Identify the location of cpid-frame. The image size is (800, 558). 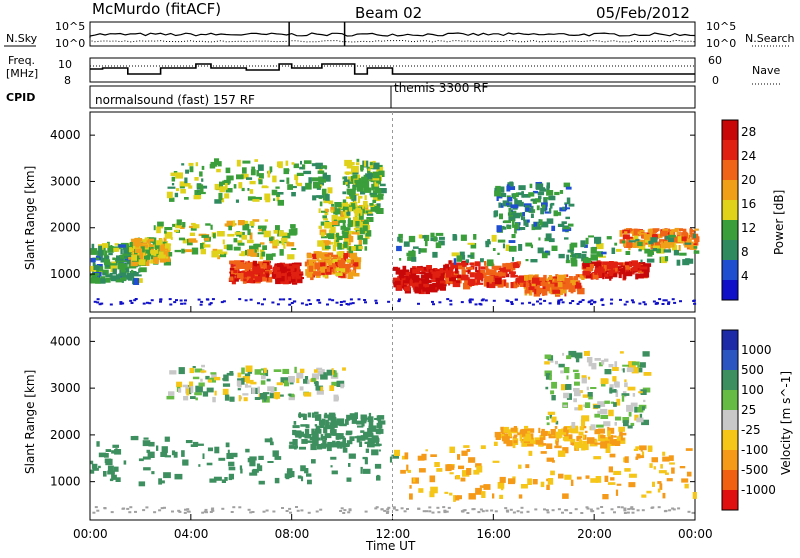
(392, 97).